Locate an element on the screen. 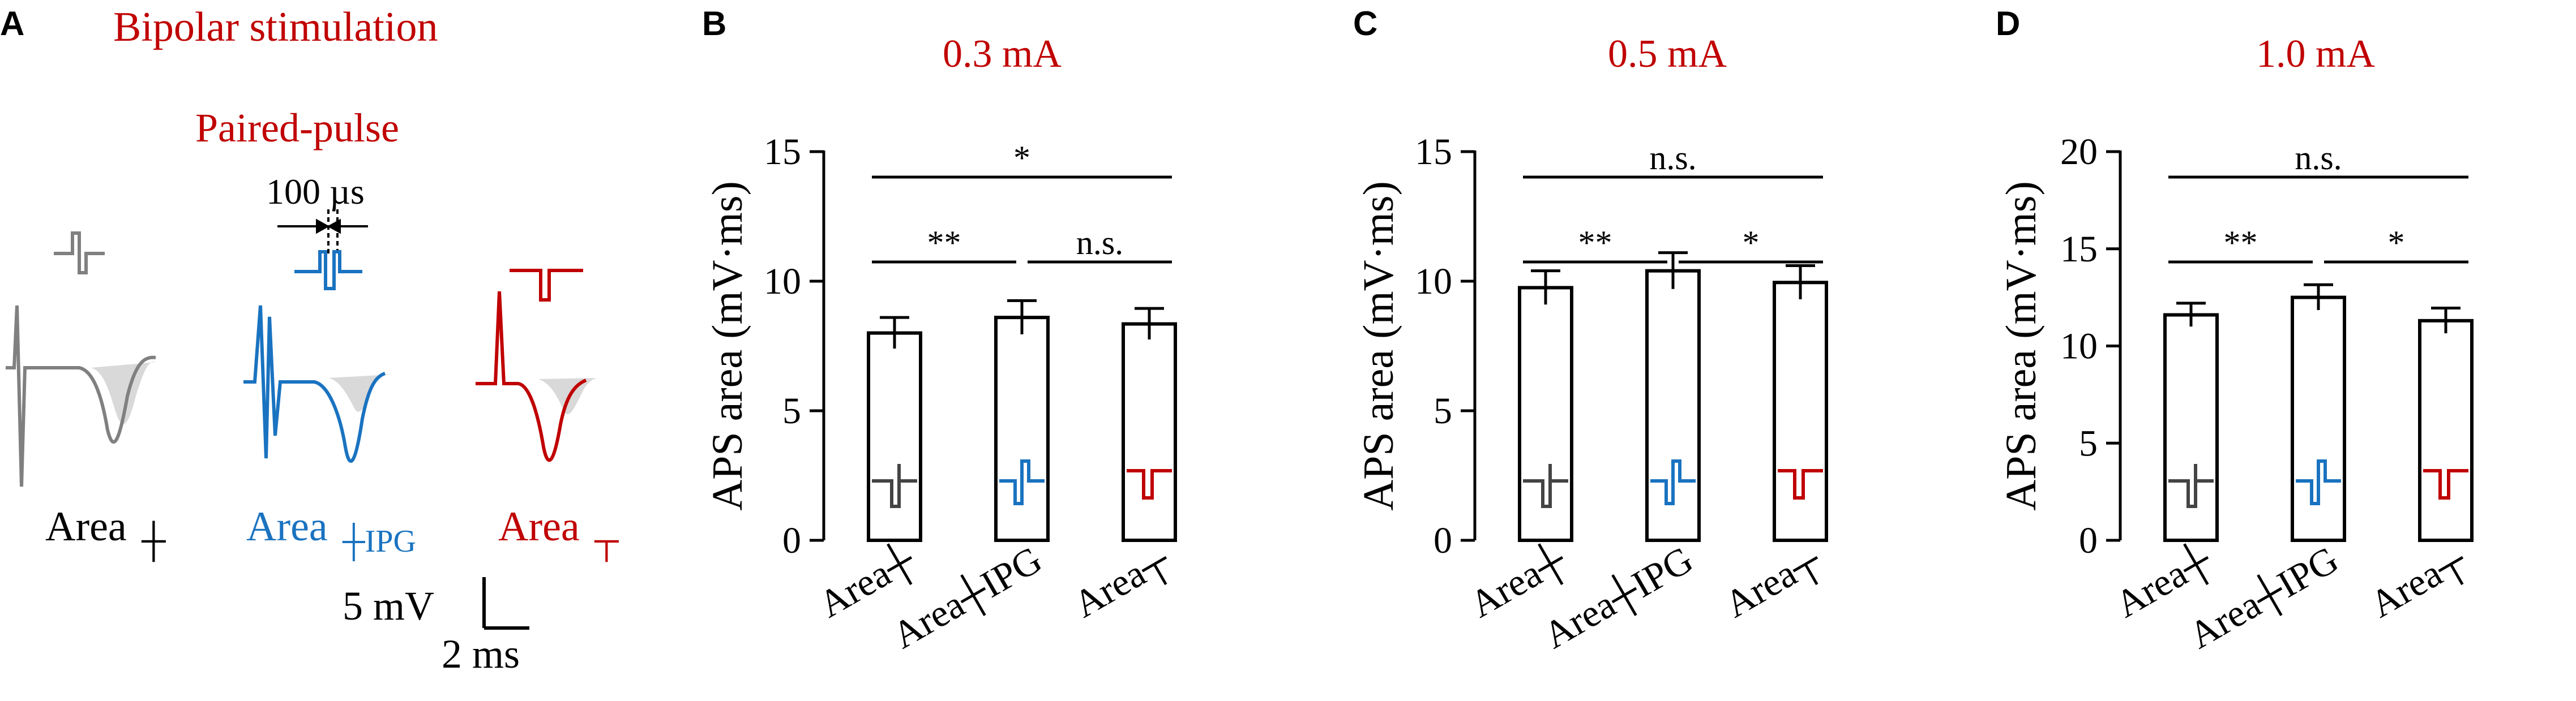 This screenshot has height=701, width=2576. stim-icon-red is located at coordinates (546, 285).